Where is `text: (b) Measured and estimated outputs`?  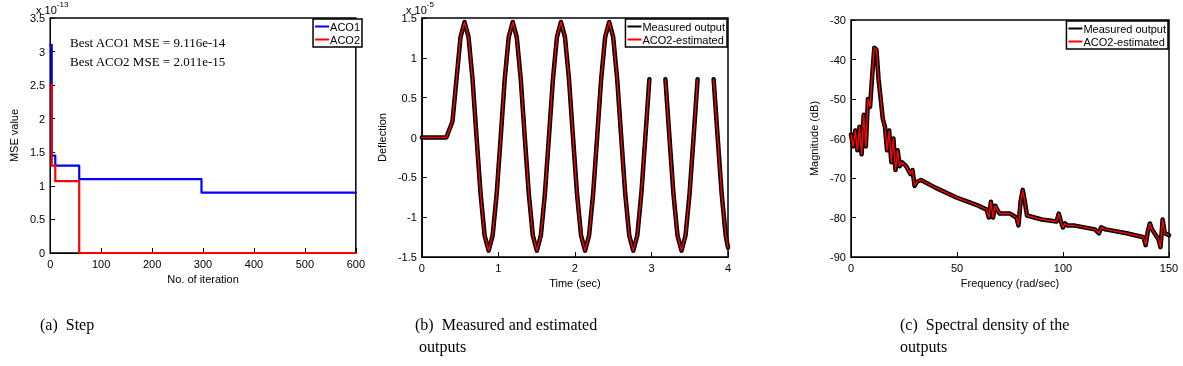
text: (b) Measured and estimated outputs is located at coordinates (506, 335).